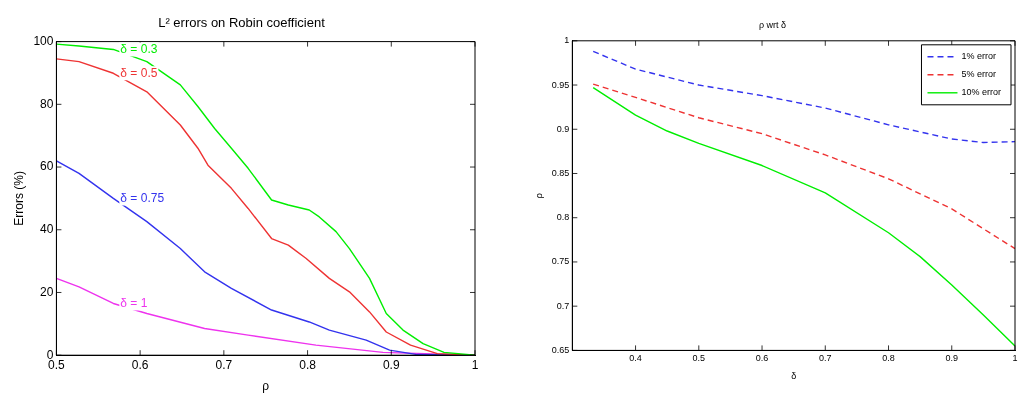 The width and height of the screenshot is (1023, 406). What do you see at coordinates (560, 349) in the screenshot?
I see `y-tick-label: 0.65` at bounding box center [560, 349].